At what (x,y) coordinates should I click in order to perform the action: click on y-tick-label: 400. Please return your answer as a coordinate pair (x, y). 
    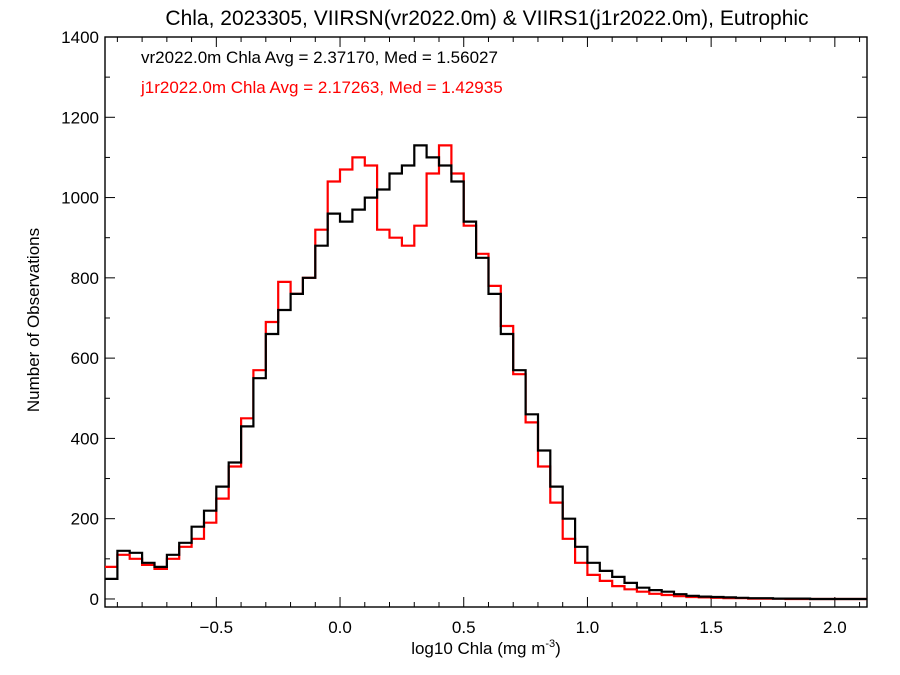
    Looking at the image, I should click on (85, 438).